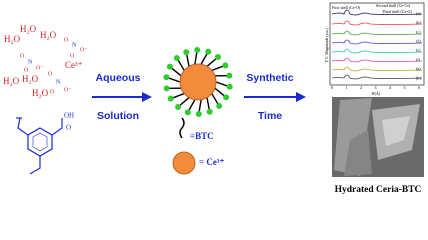 The image size is (428, 240). I want to click on step-label: Synthetic, so click(269, 78).